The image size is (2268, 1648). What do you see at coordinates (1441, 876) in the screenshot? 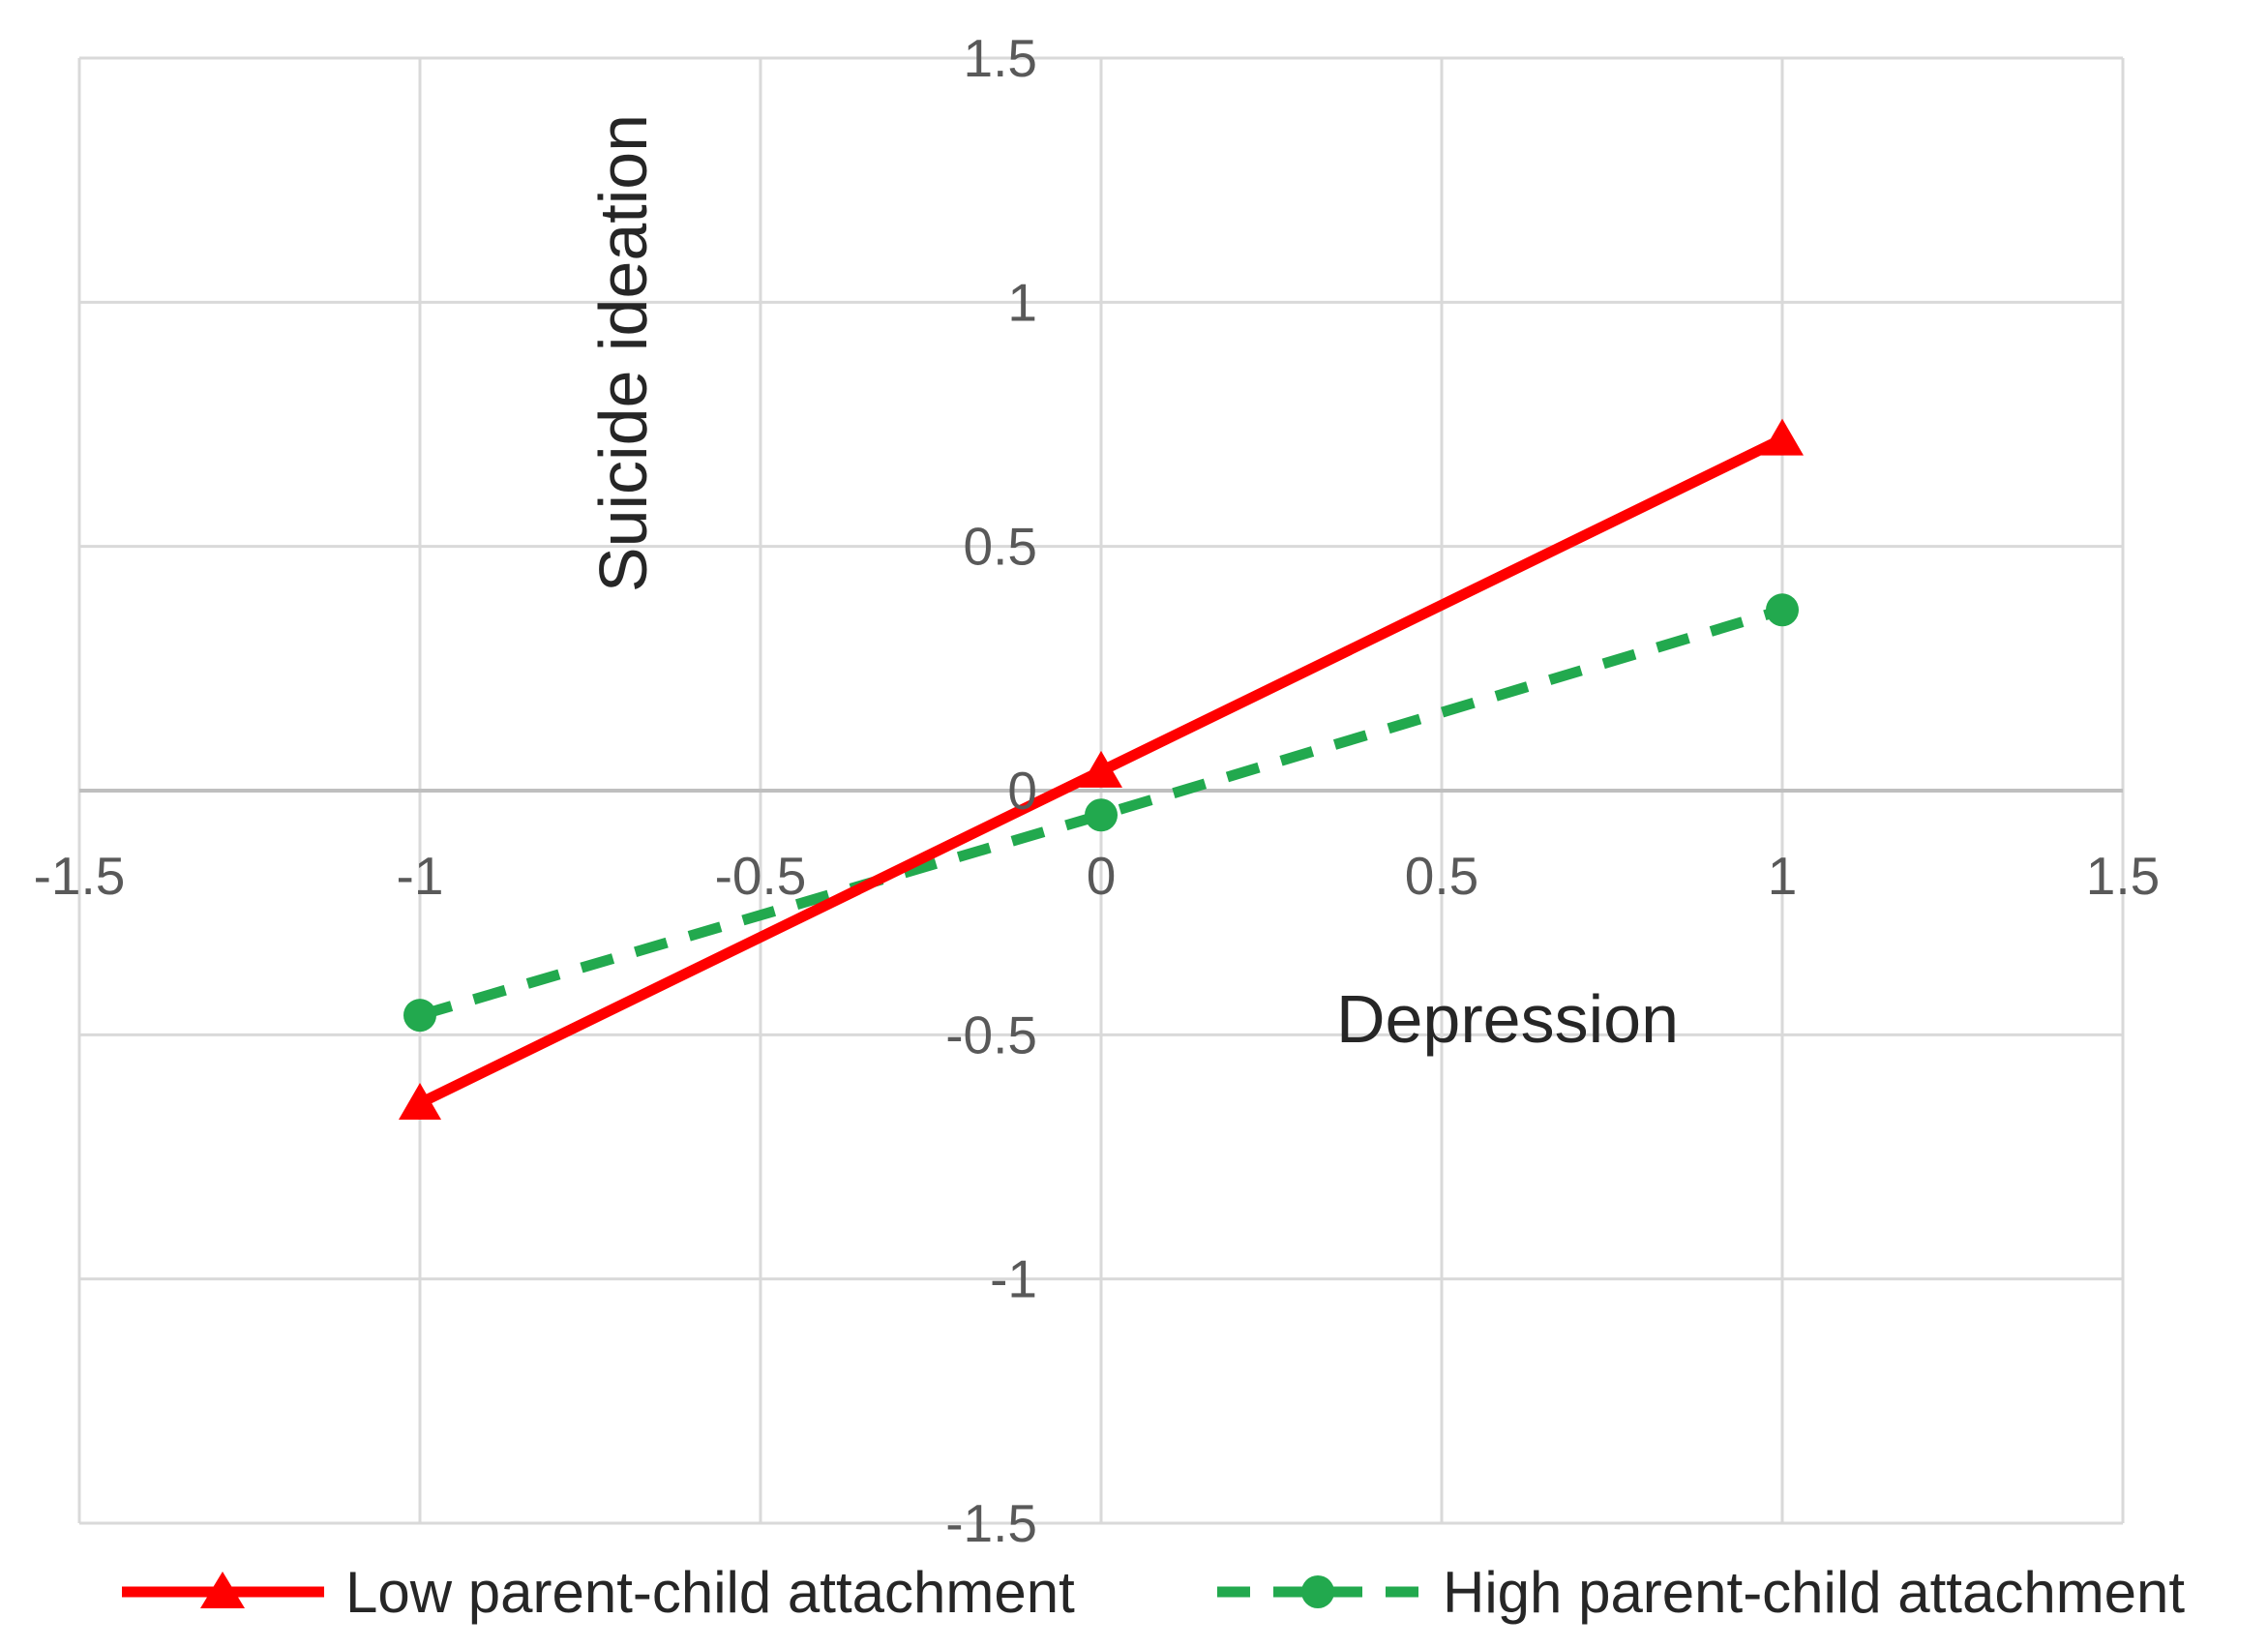
I see `x-tick-label: 0.5` at bounding box center [1441, 876].